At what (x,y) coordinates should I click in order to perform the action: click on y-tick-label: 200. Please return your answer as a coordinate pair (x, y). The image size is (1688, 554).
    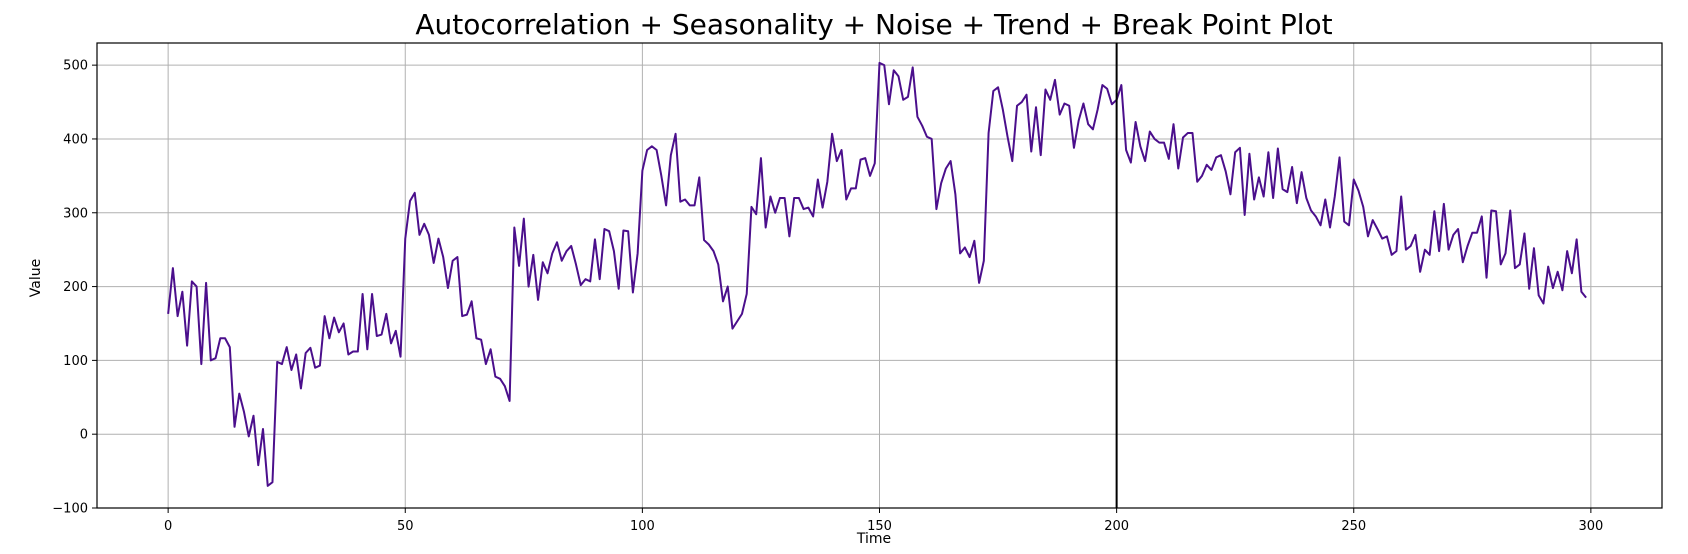
    Looking at the image, I should click on (75, 287).